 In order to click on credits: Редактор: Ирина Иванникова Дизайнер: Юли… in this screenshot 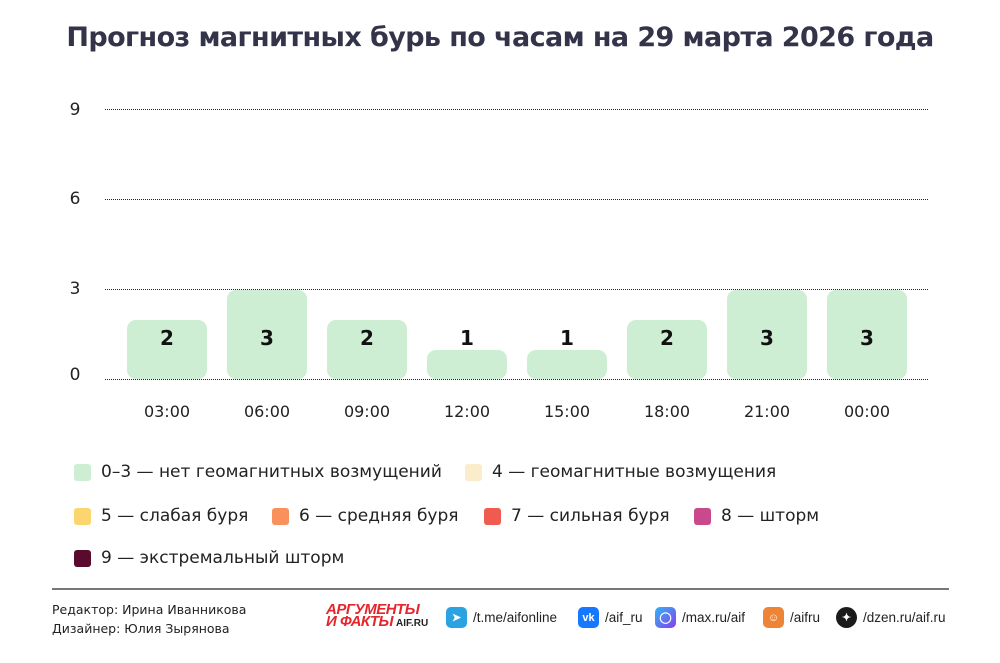, I will do `click(149, 619)`.